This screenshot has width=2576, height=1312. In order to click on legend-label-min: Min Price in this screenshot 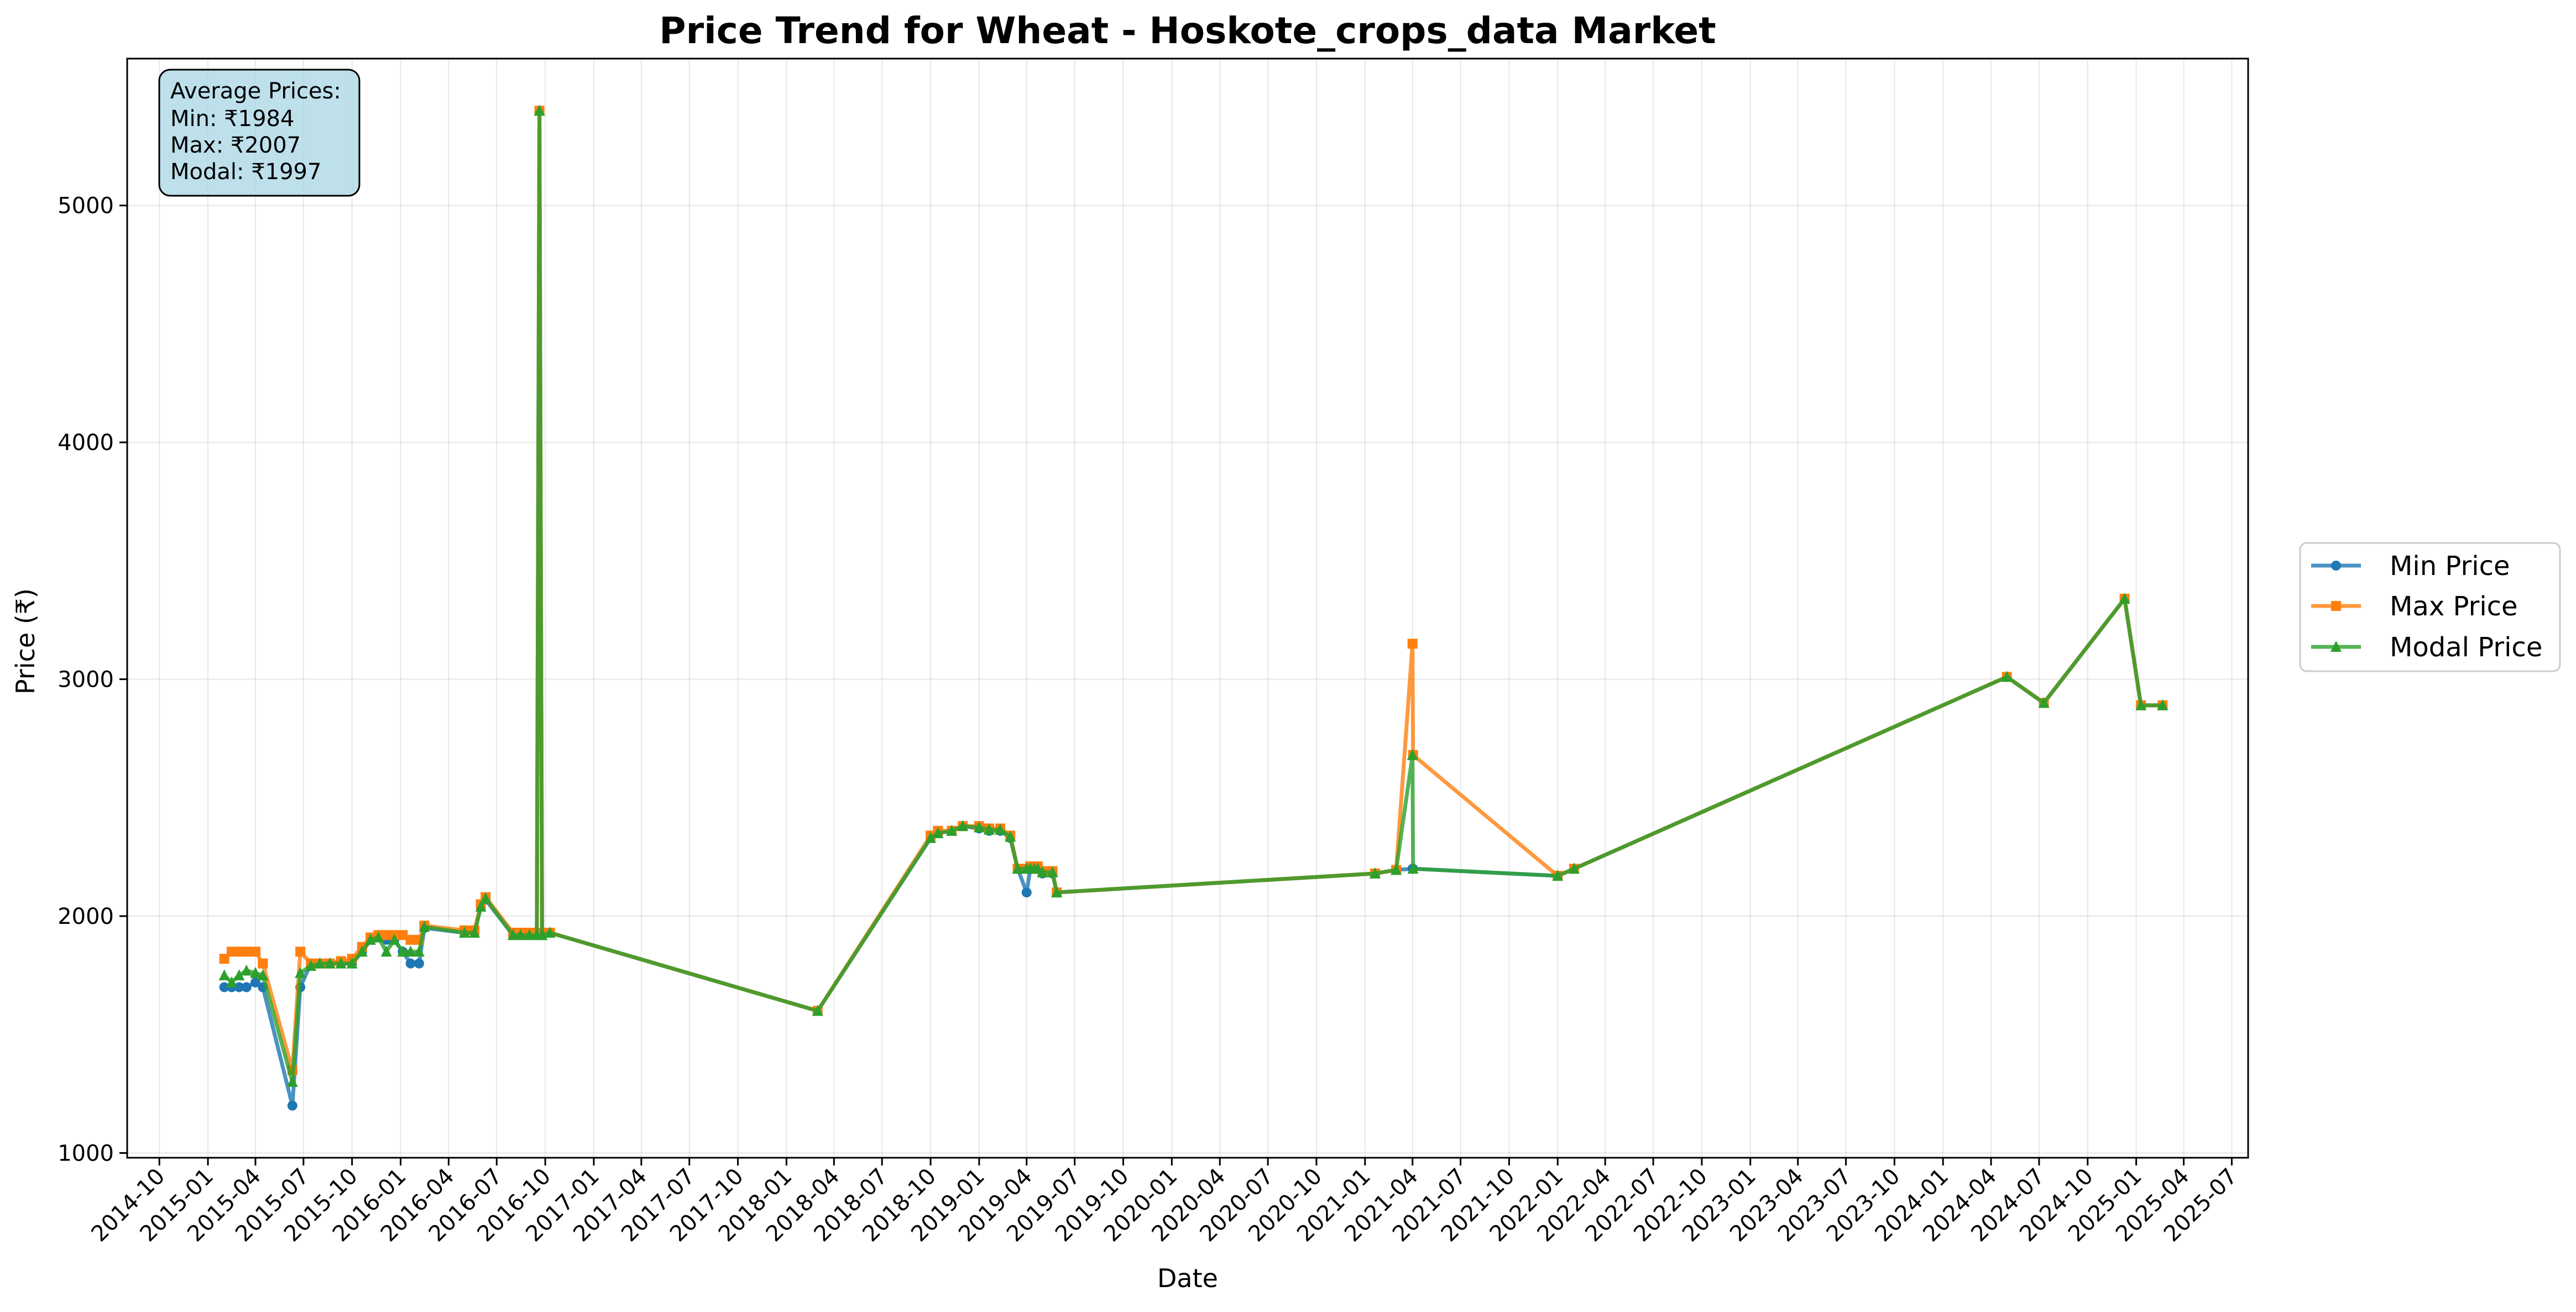, I will do `click(2450, 566)`.